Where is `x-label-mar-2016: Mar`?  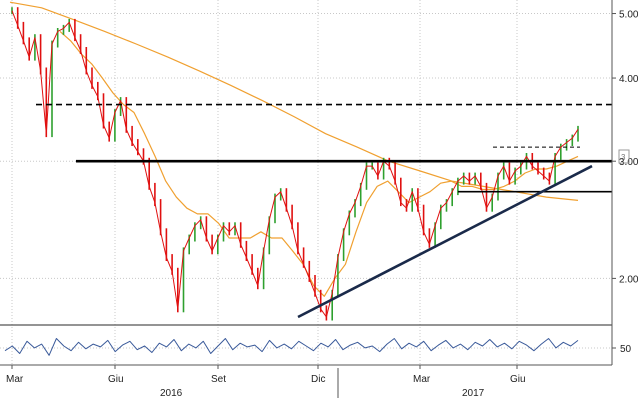 x-label-mar-2016: Mar is located at coordinates (15, 379).